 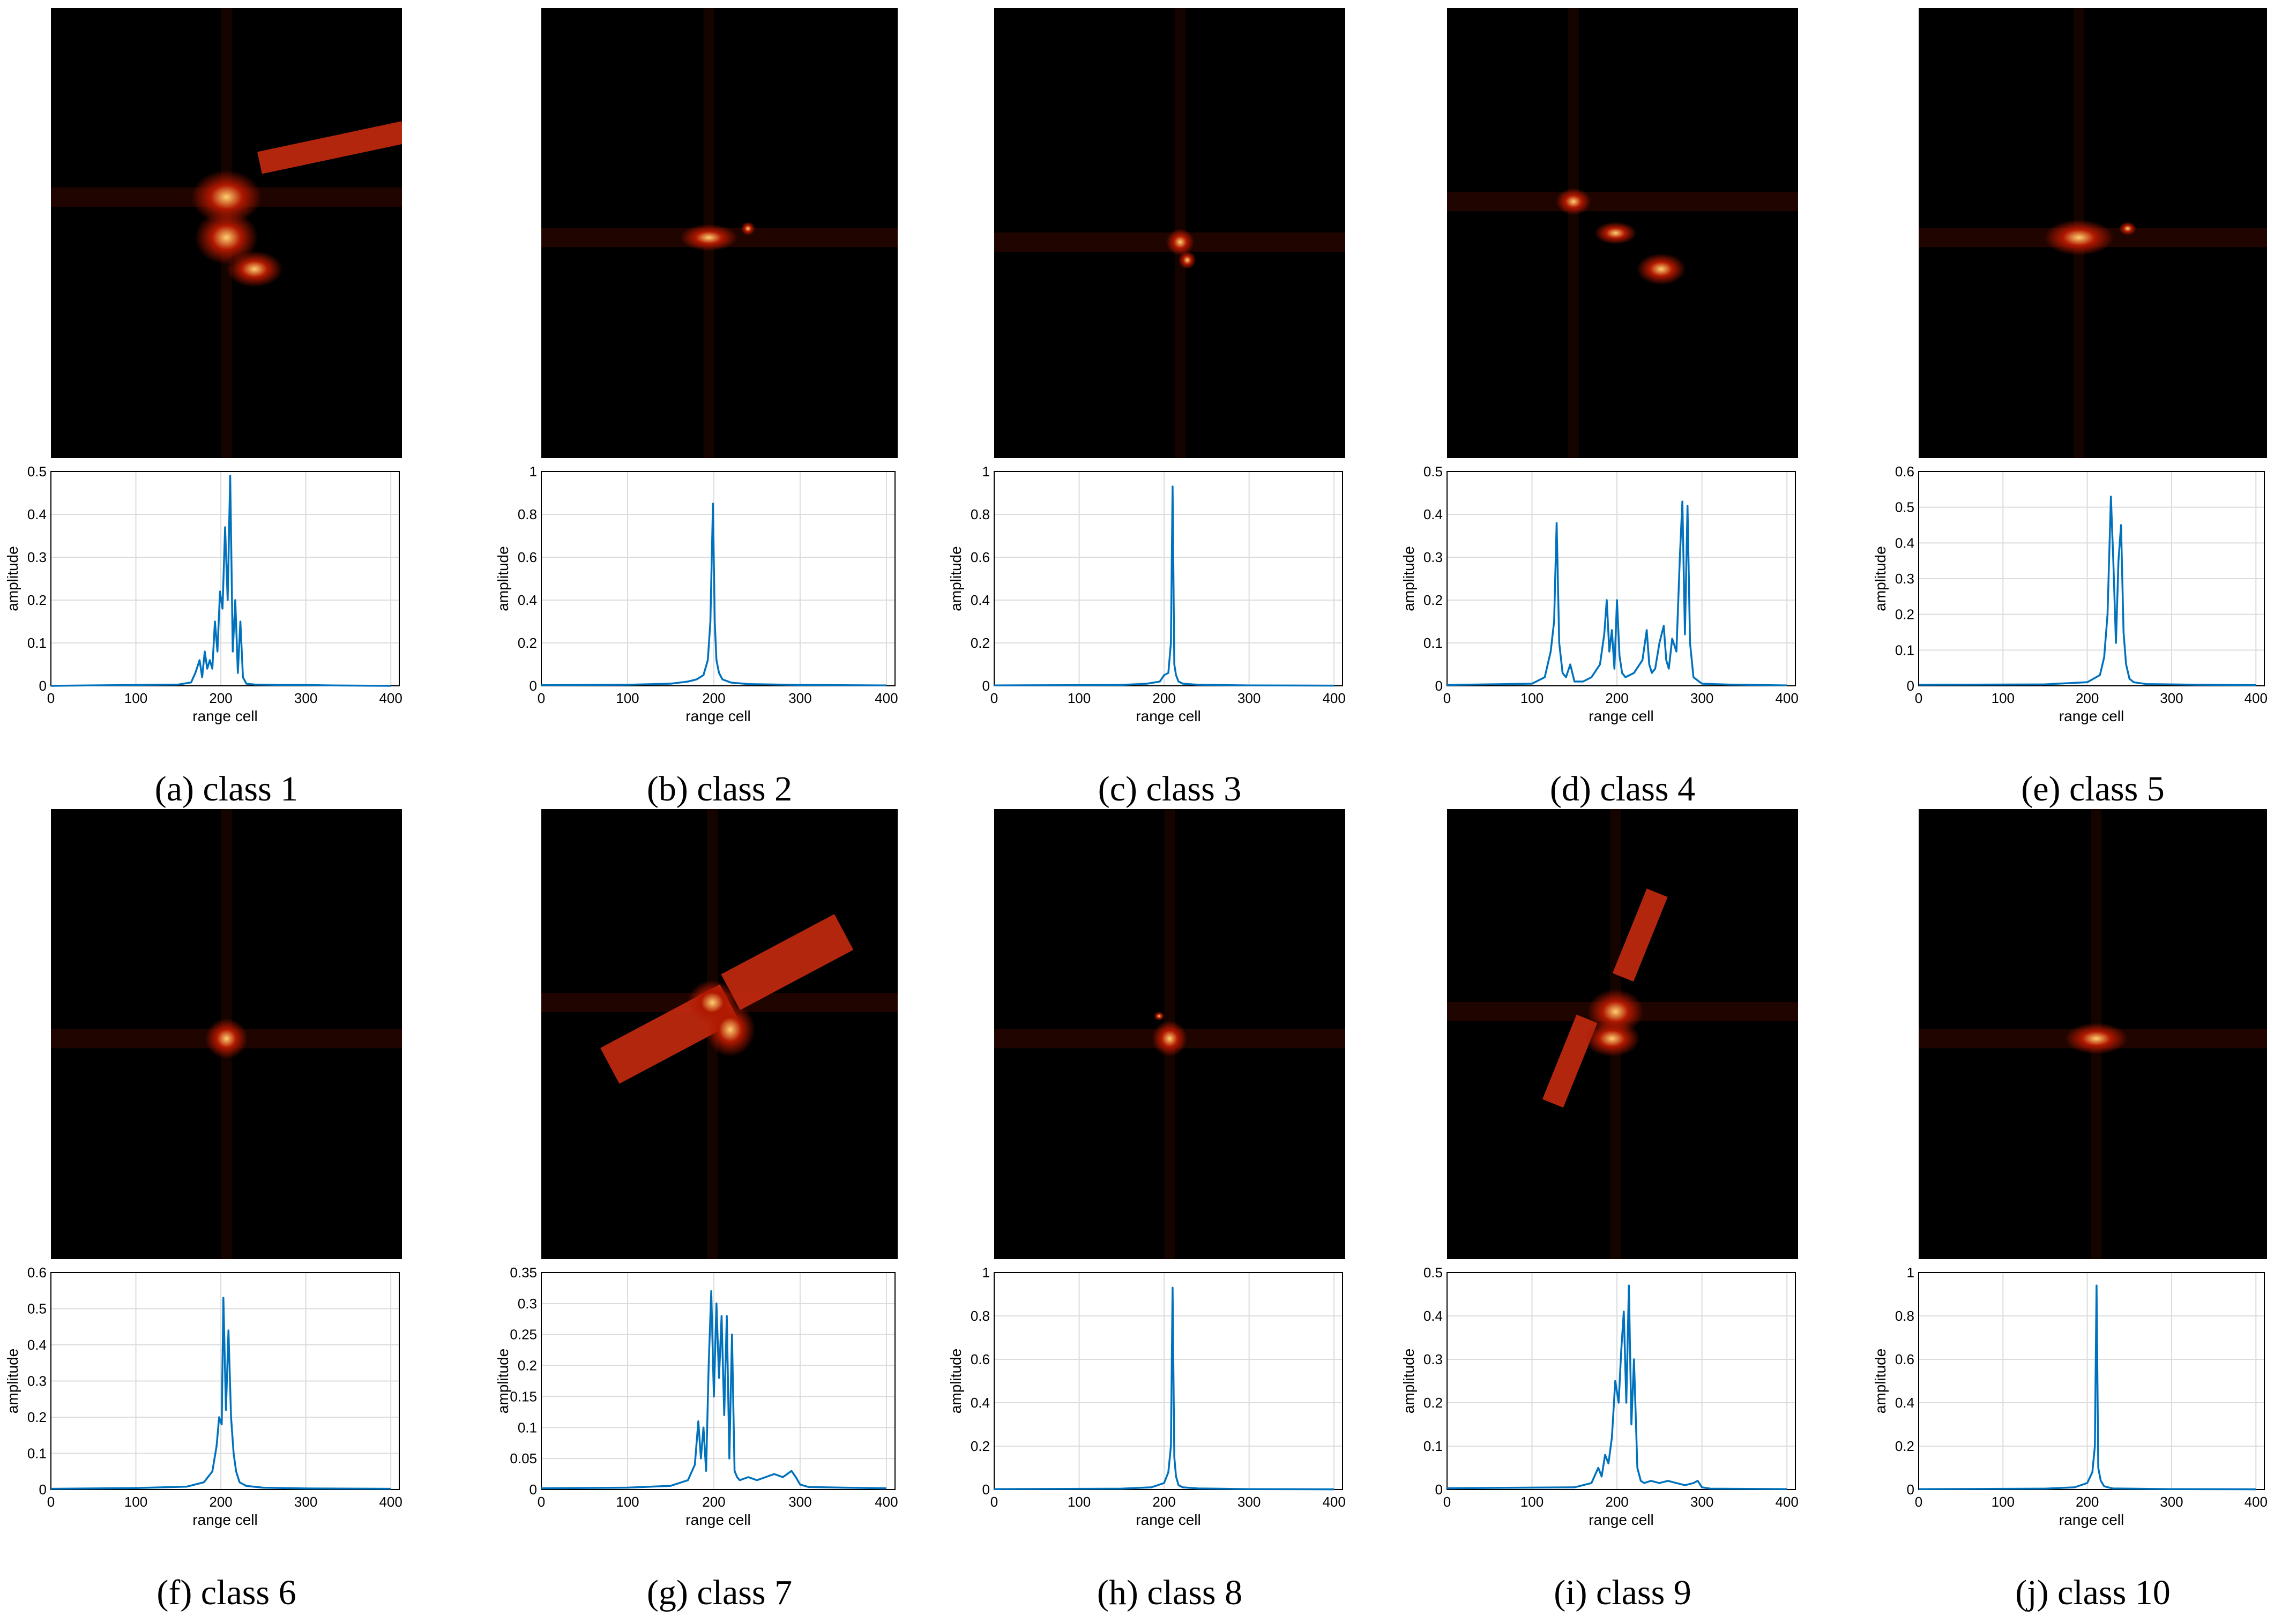 I want to click on isar-image-a, so click(x=226, y=233).